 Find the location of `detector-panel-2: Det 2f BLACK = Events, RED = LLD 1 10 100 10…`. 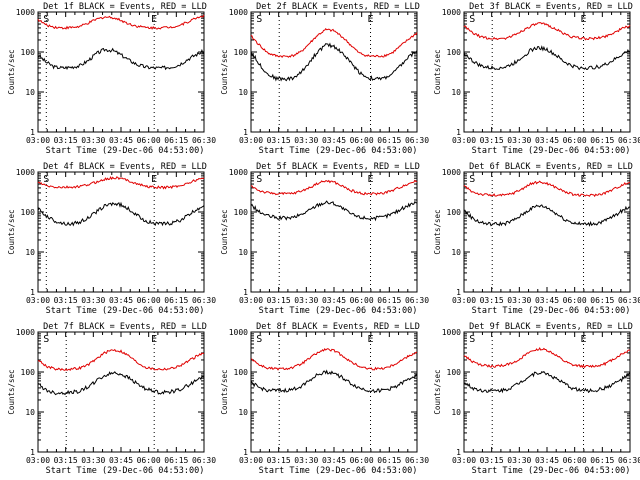

detector-panel-2: Det 2f BLACK = Events, RED = LLD 1 10 100 10… is located at coordinates (324, 79).